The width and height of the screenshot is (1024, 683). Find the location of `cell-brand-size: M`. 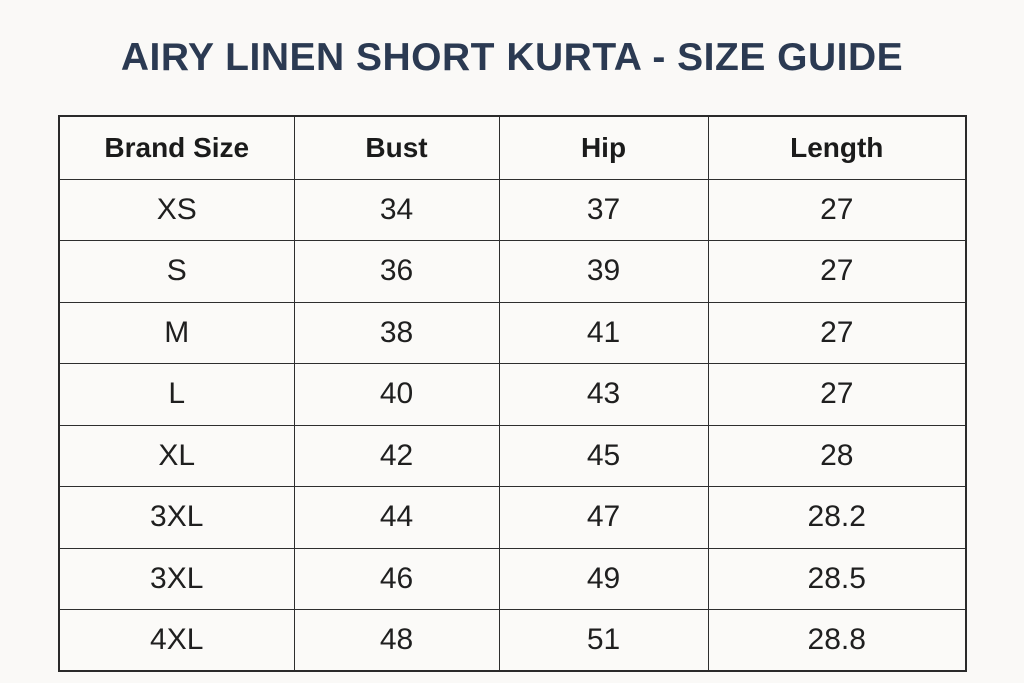

cell-brand-size: M is located at coordinates (176, 332).